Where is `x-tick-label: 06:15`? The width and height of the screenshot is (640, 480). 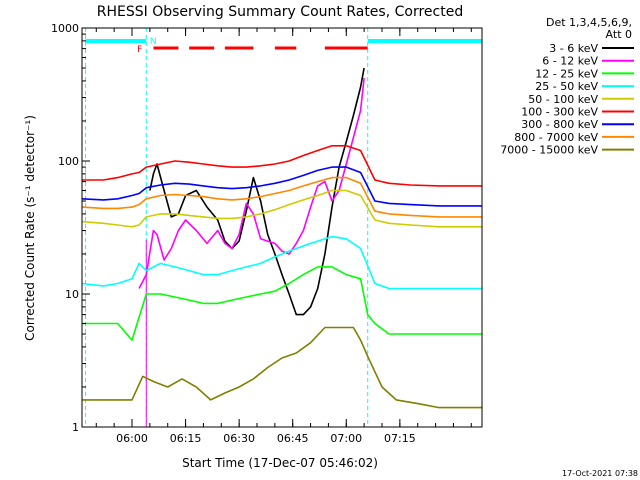
x-tick-label: 06:15 is located at coordinates (186, 438).